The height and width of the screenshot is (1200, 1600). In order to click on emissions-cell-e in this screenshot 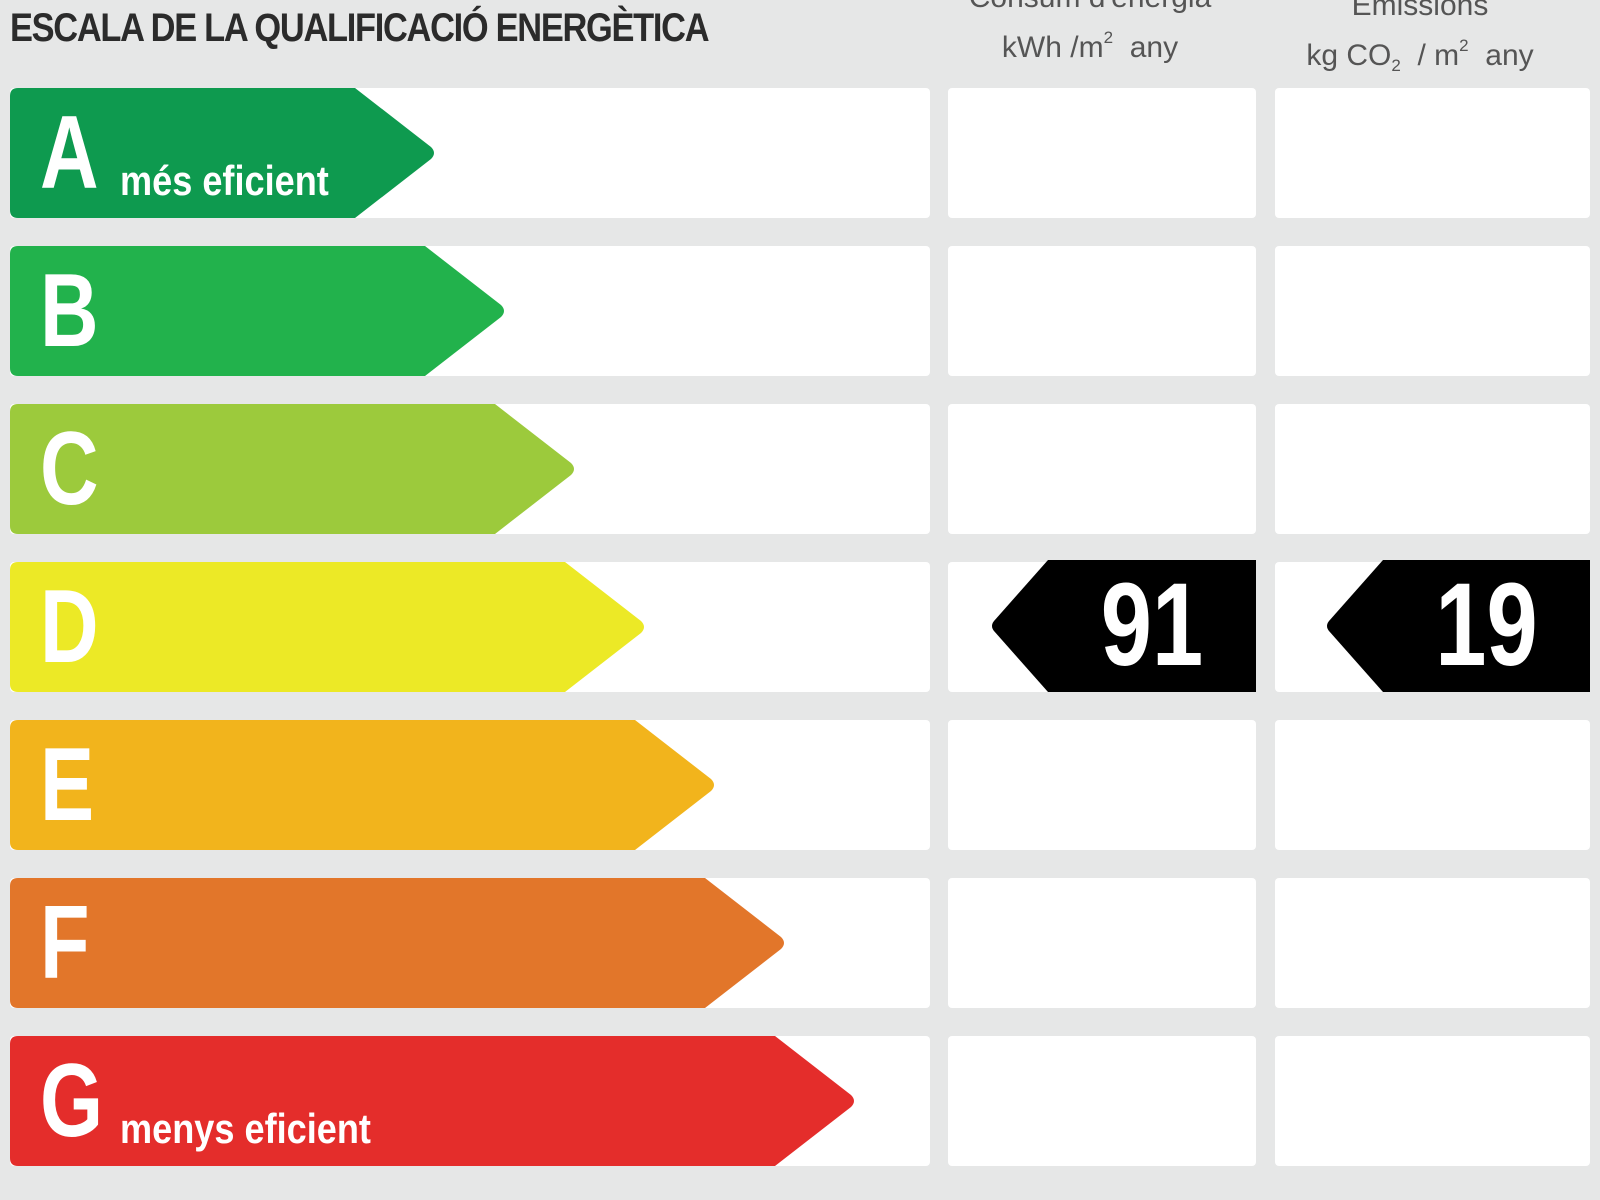, I will do `click(1432, 785)`.